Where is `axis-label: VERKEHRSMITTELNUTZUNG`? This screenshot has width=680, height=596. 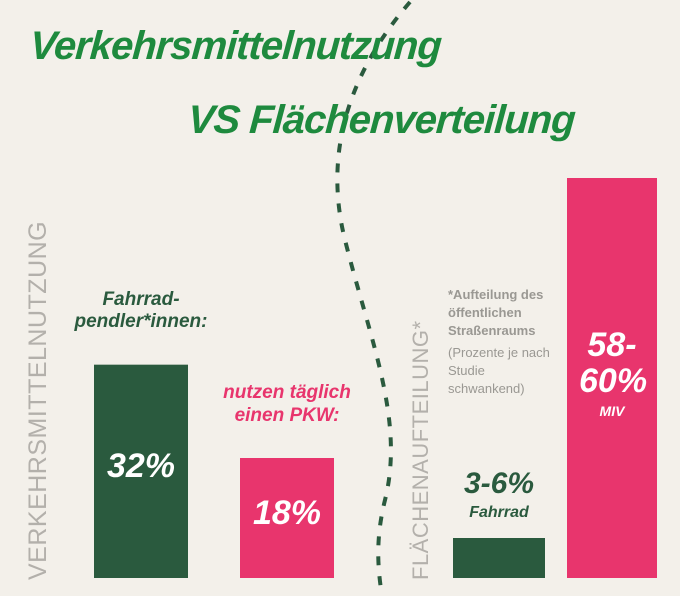
axis-label: VERKEHRSMITTELNUTZUNG is located at coordinates (38, 400).